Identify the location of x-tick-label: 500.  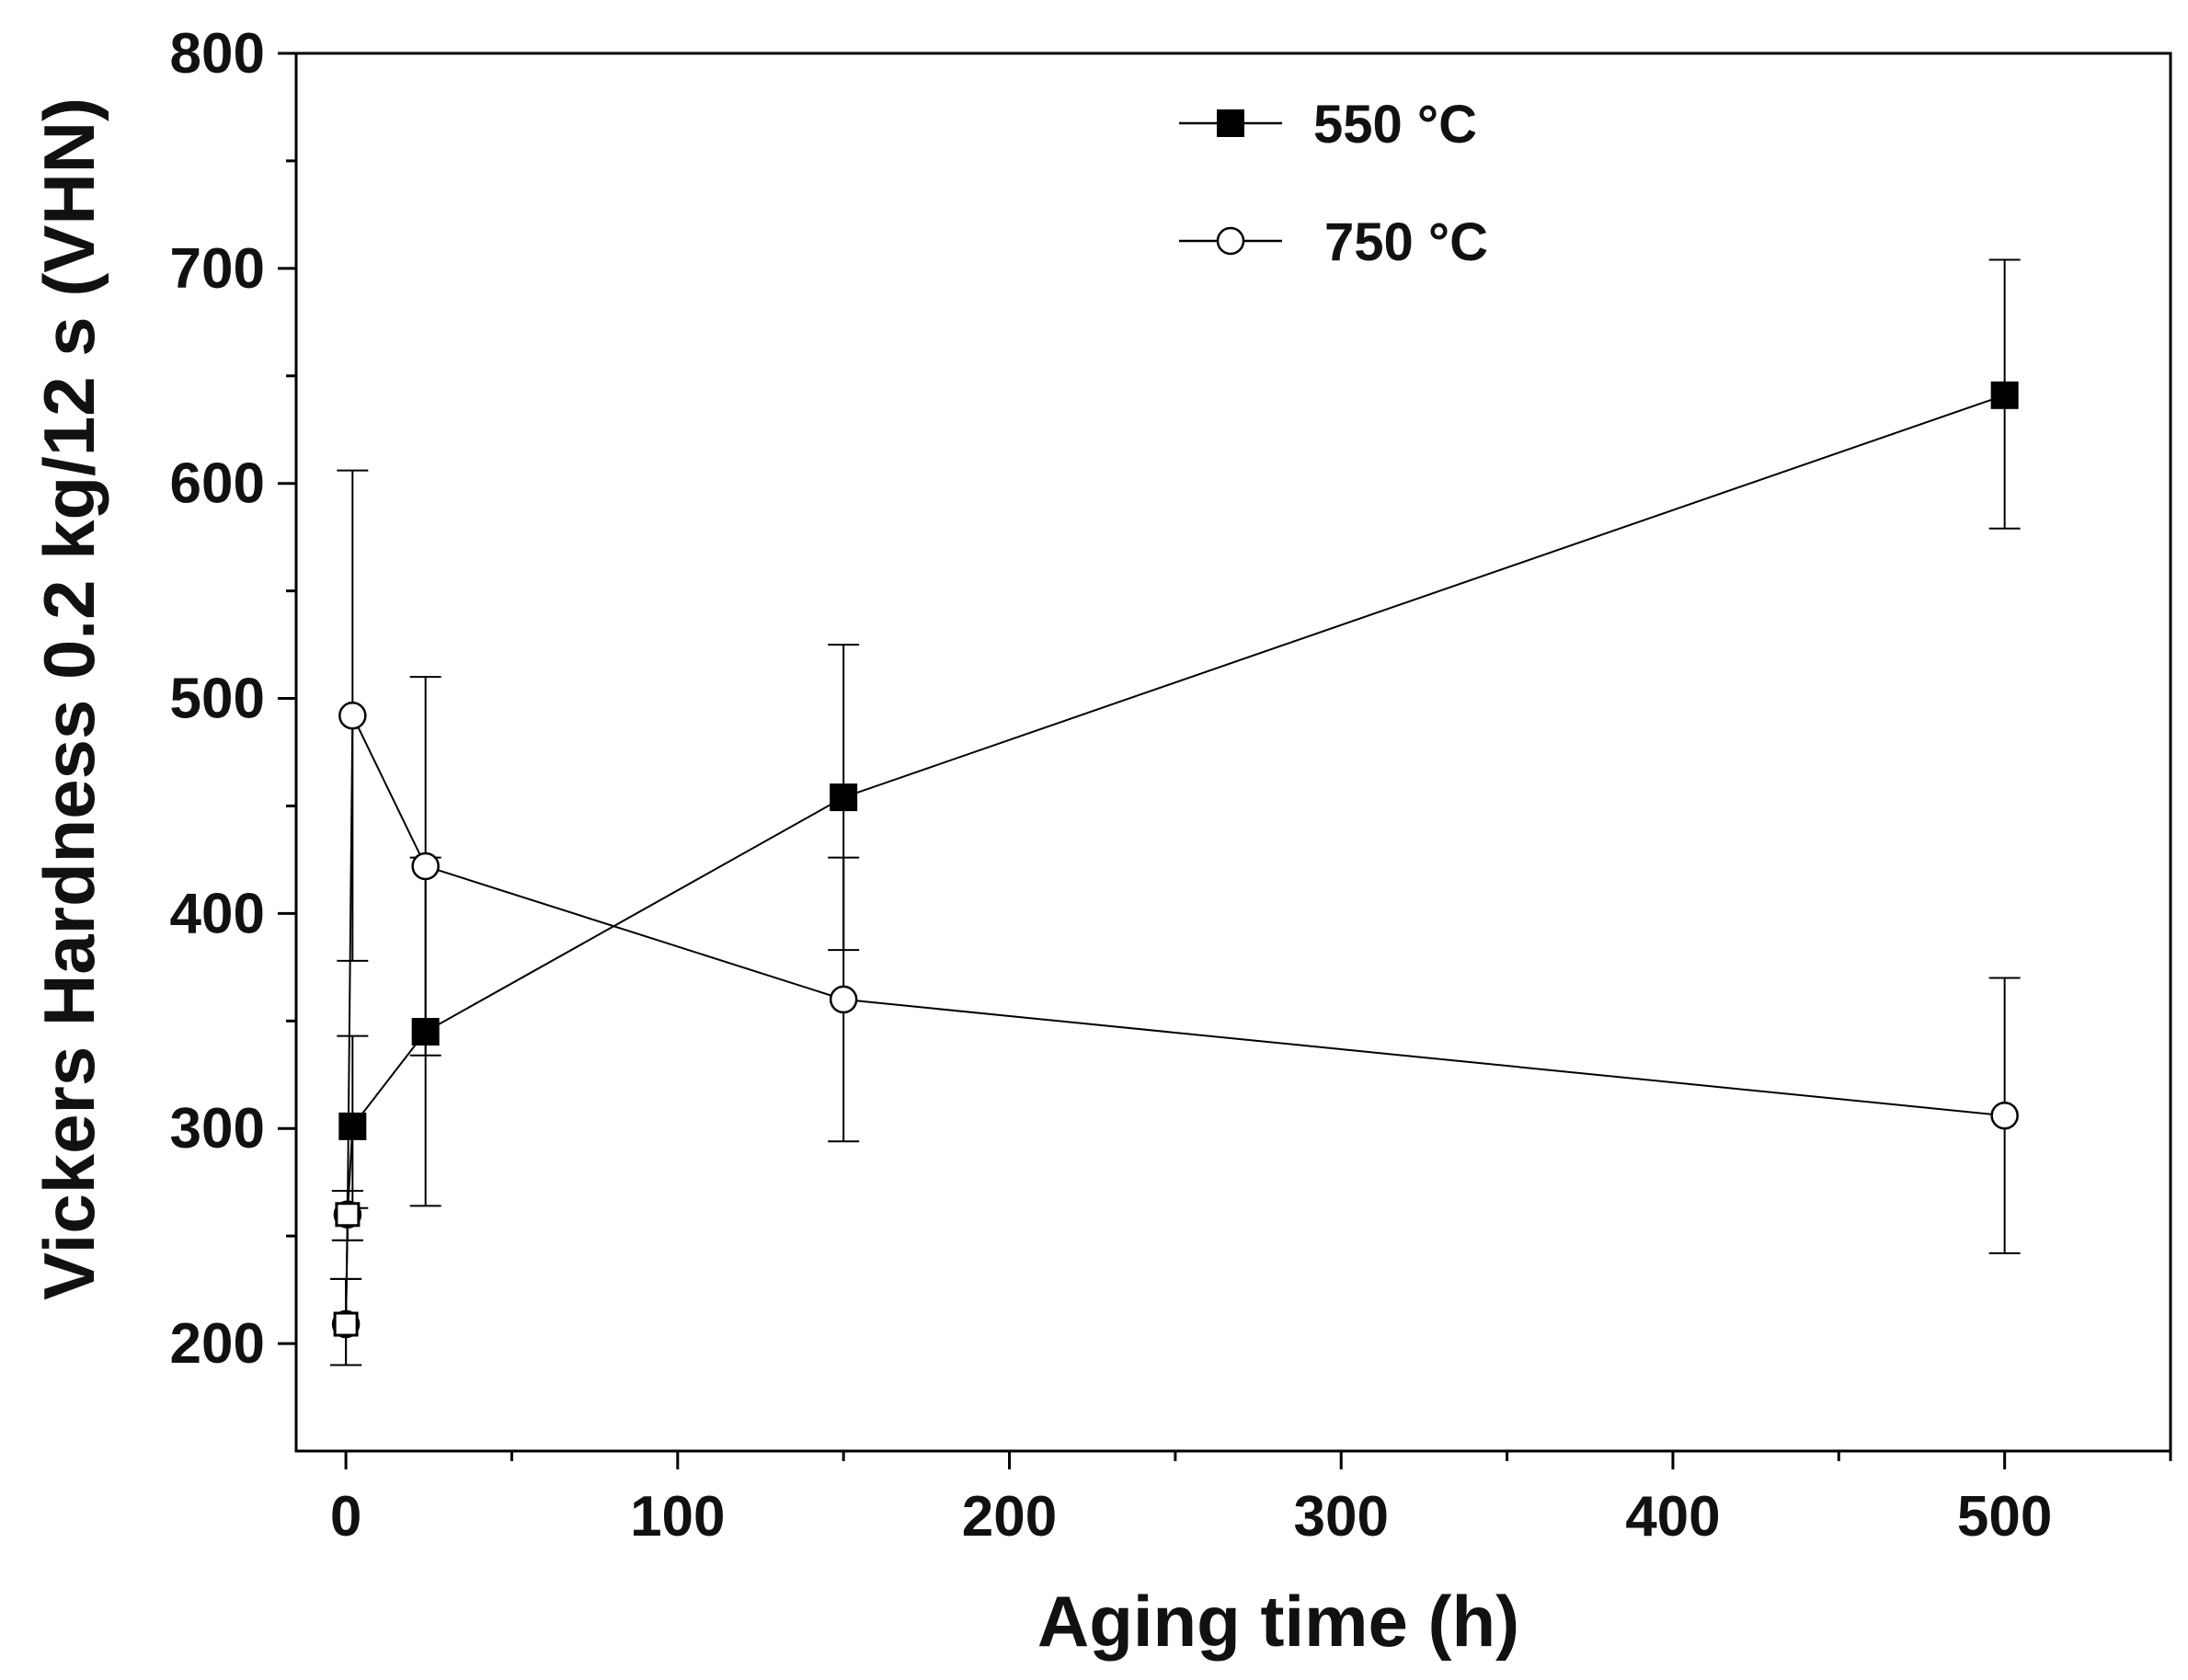
(2004, 1517).